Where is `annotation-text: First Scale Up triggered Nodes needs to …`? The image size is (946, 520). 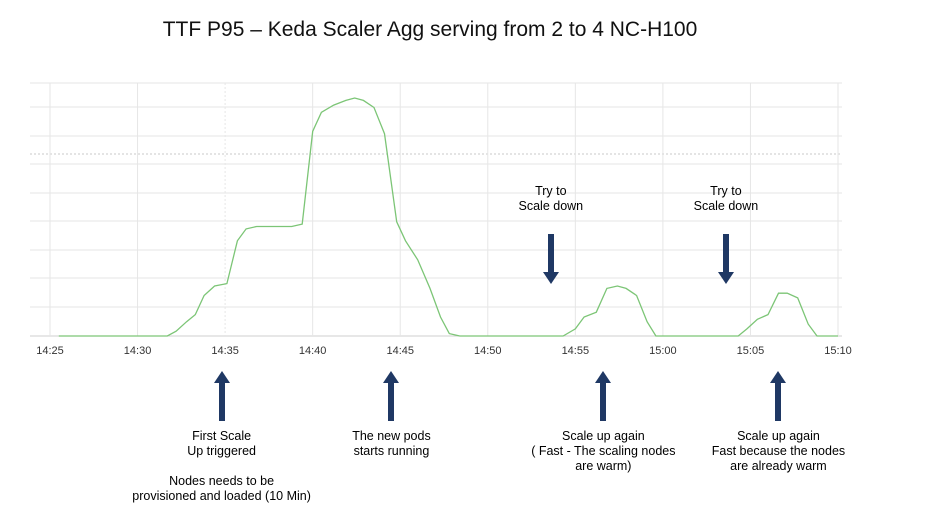 annotation-text: First Scale Up triggered Nodes needs to … is located at coordinates (221, 466).